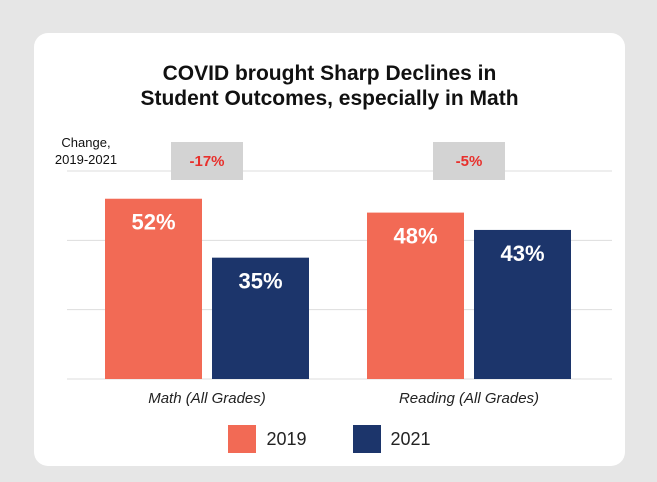 This screenshot has height=482, width=657. I want to click on change-value-0: -17%, so click(206, 161).